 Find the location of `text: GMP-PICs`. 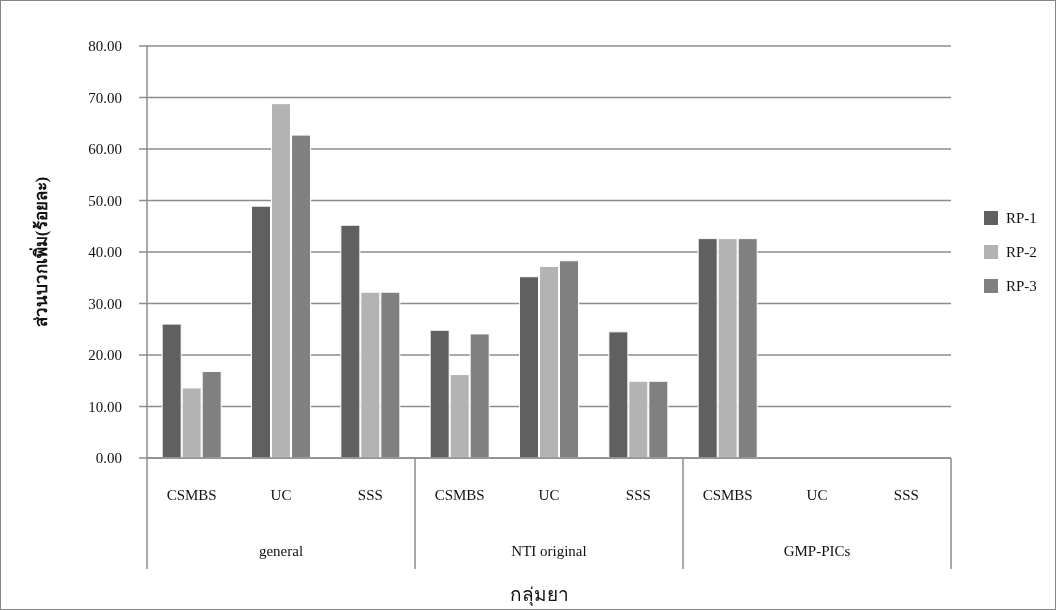

text: GMP-PICs is located at coordinates (817, 551).